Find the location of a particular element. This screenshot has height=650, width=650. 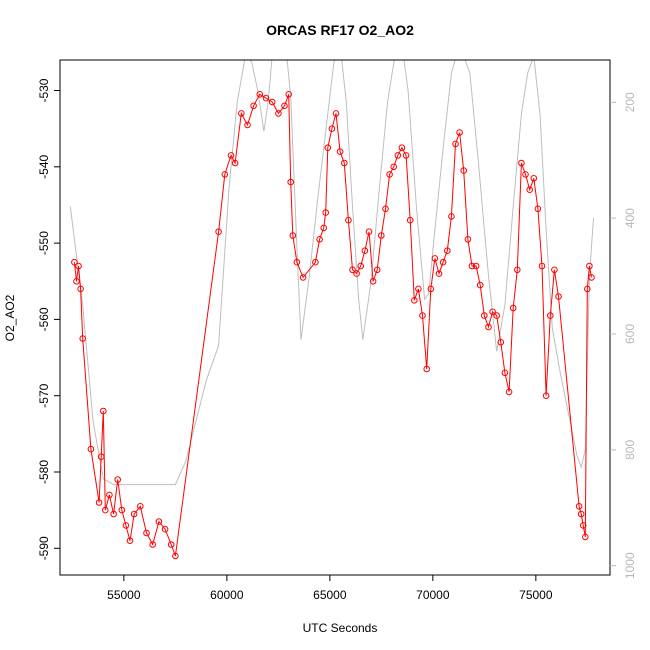

y-axis-right: 200 400 600 800 1000 is located at coordinates (623, 335).